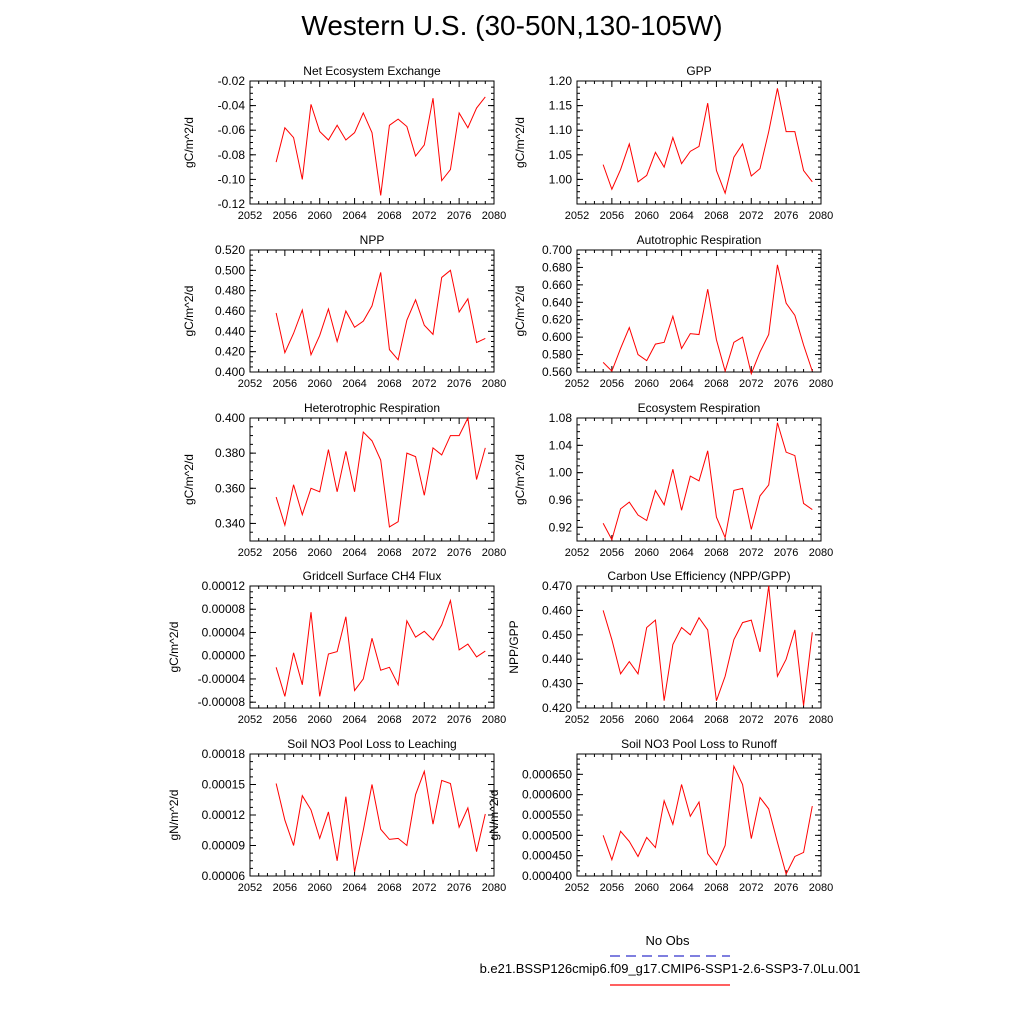  Describe the element at coordinates (557, 337) in the screenshot. I see `y-tick-label: 0.600` at that location.